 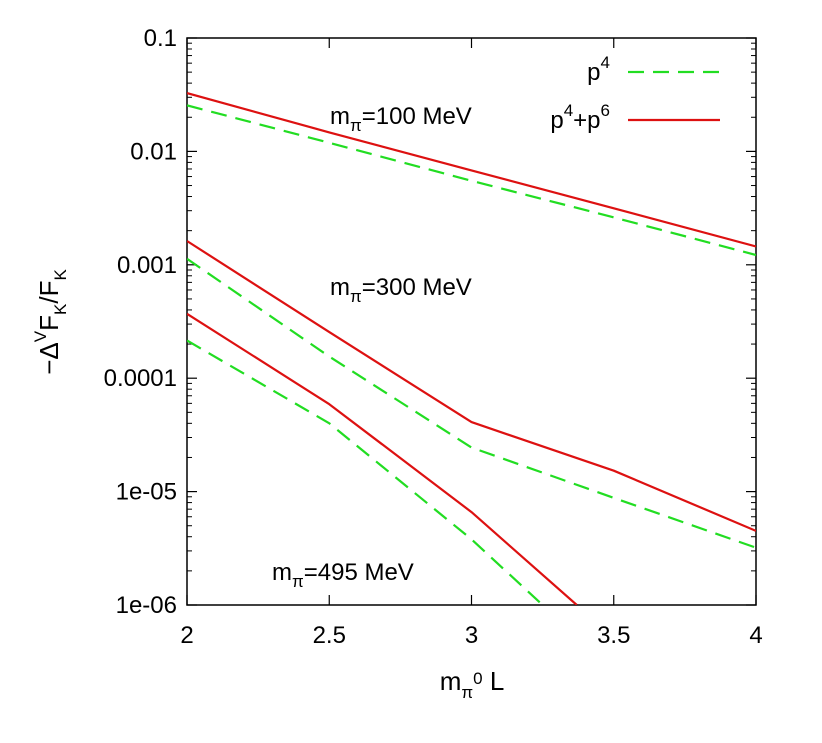 I want to click on x-tick-label: 4, so click(x=755, y=635).